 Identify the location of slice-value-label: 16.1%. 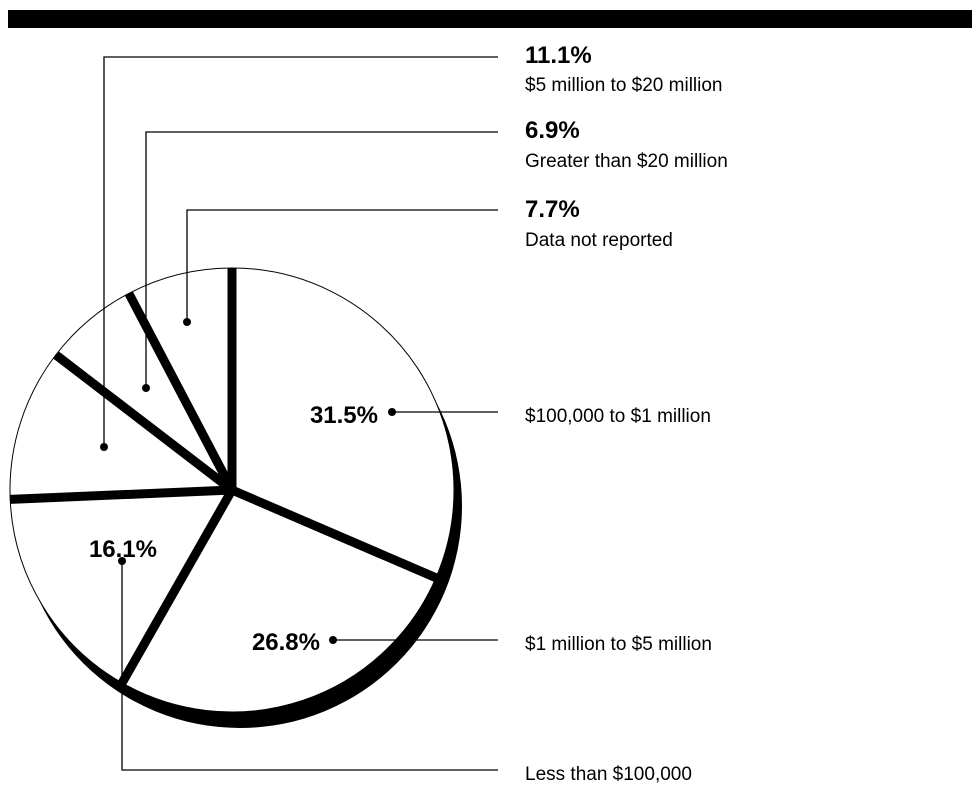
(123, 549).